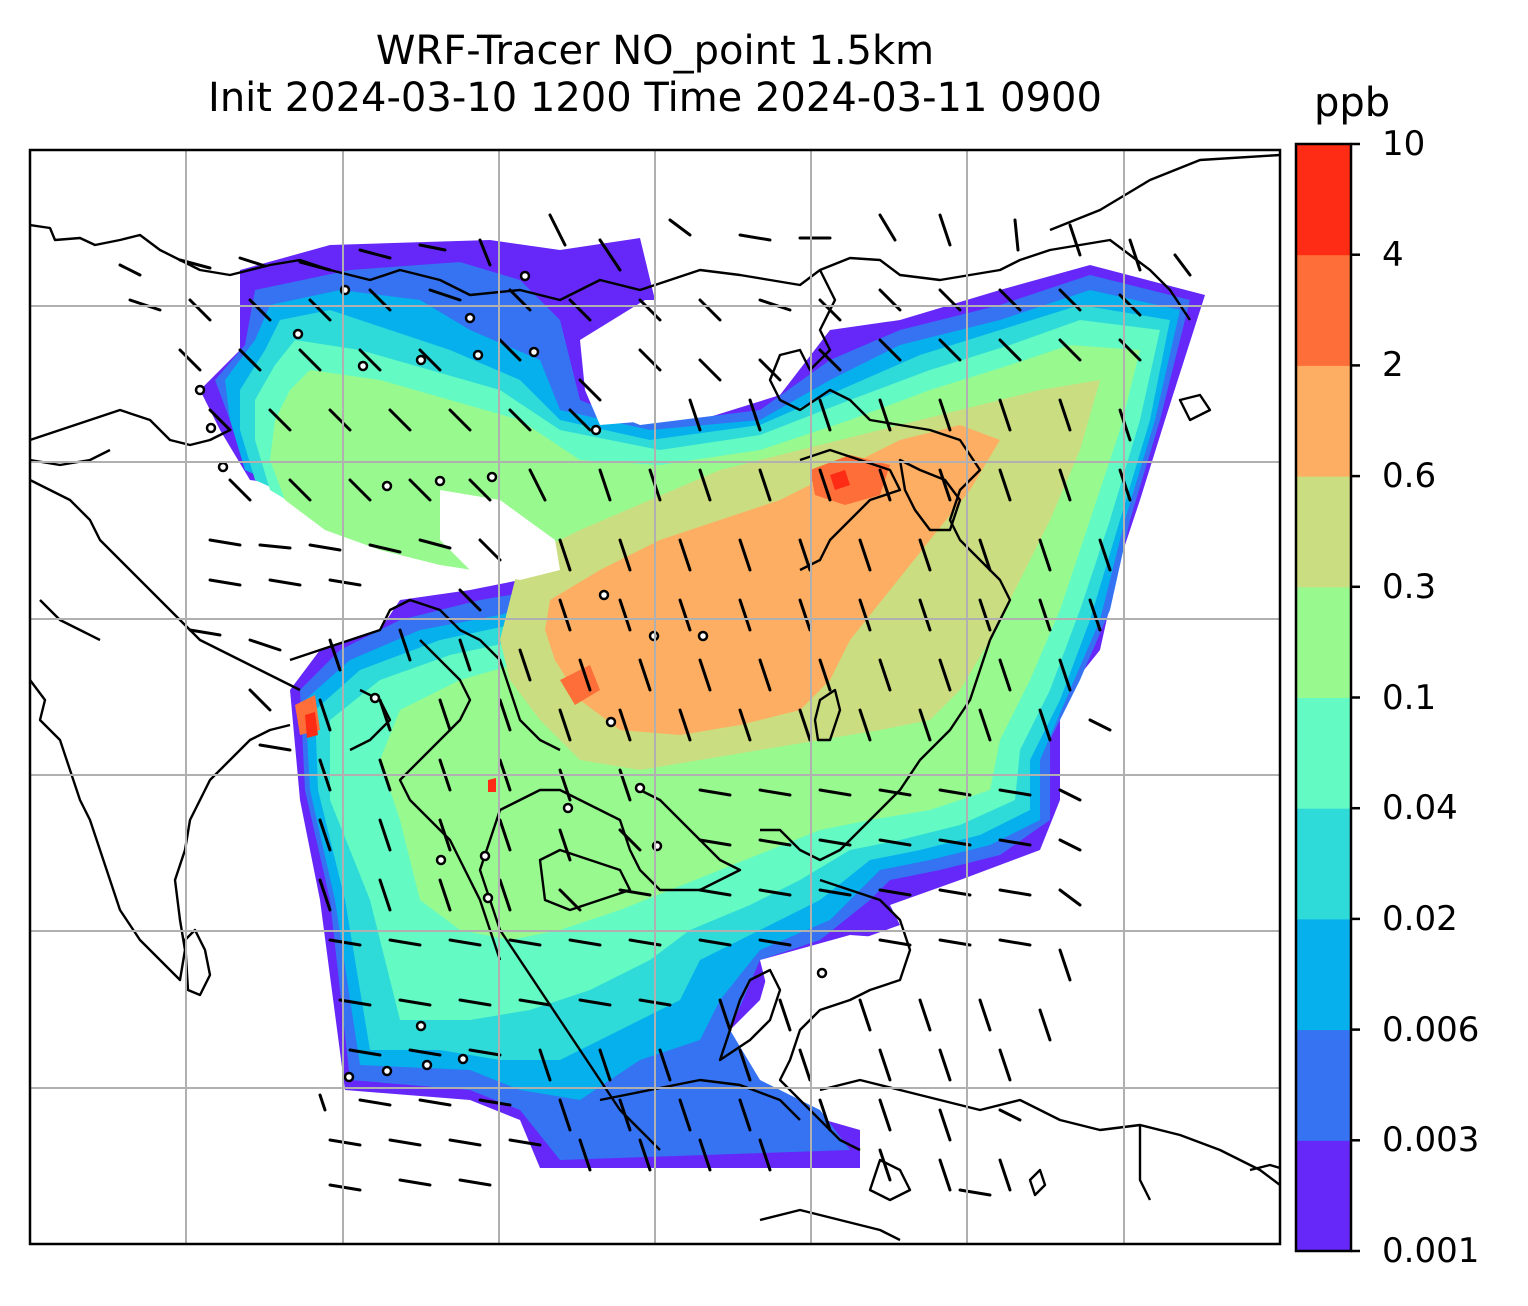  Describe the element at coordinates (1420, 808) in the screenshot. I see `colorbar-tick-label: 0.04` at that location.